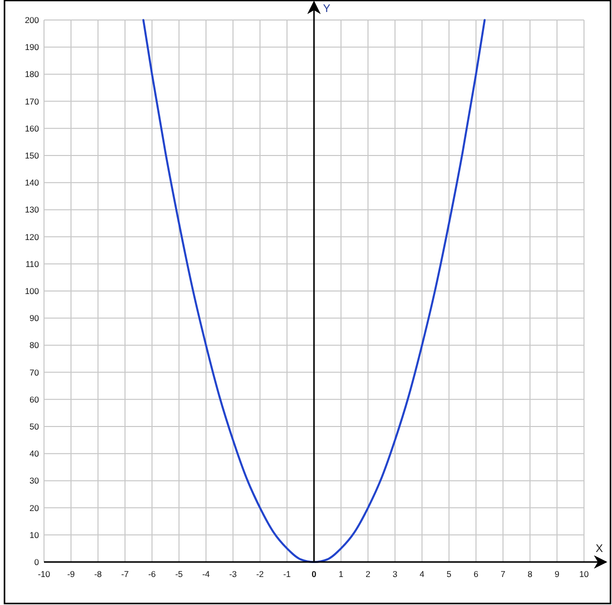  What do you see at coordinates (422, 574) in the screenshot?
I see `x-tick-label: 4` at bounding box center [422, 574].